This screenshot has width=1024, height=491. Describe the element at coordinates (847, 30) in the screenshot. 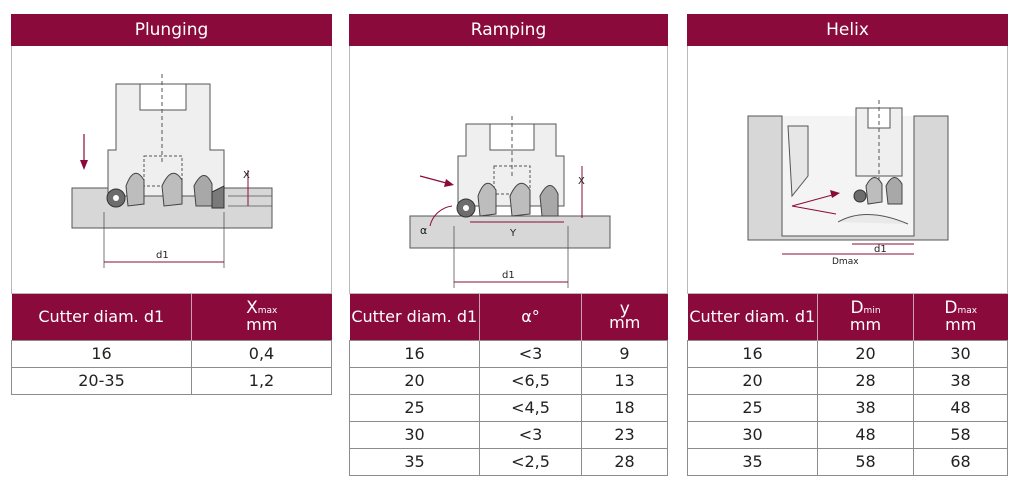

I see `panel-title: Helix` at that location.